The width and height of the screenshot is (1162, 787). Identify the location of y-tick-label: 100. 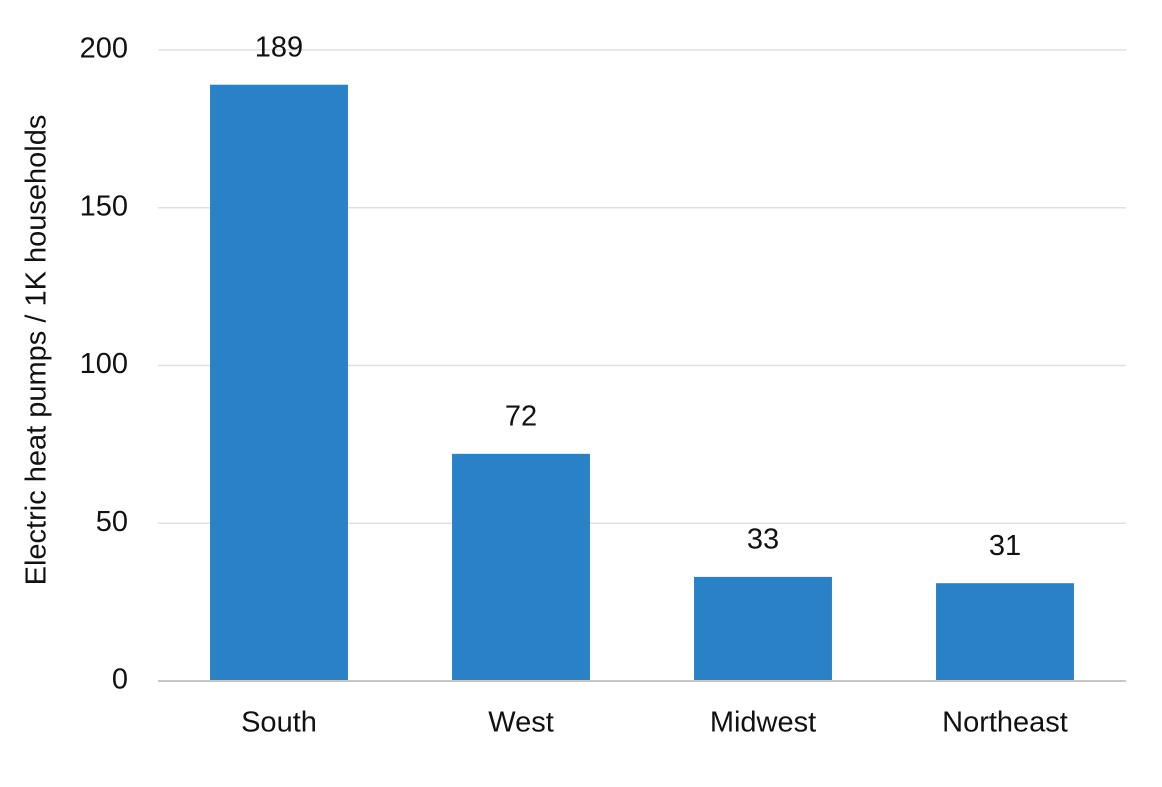
(104, 364).